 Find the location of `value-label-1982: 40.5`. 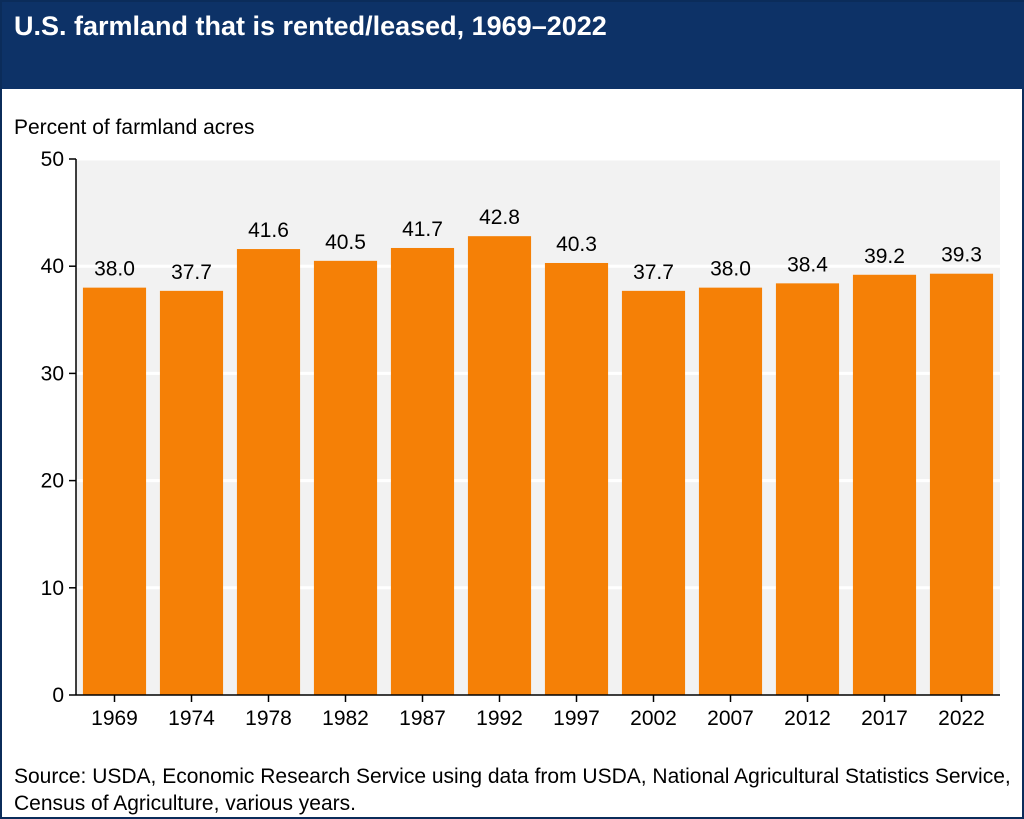

value-label-1982: 40.5 is located at coordinates (345, 242).